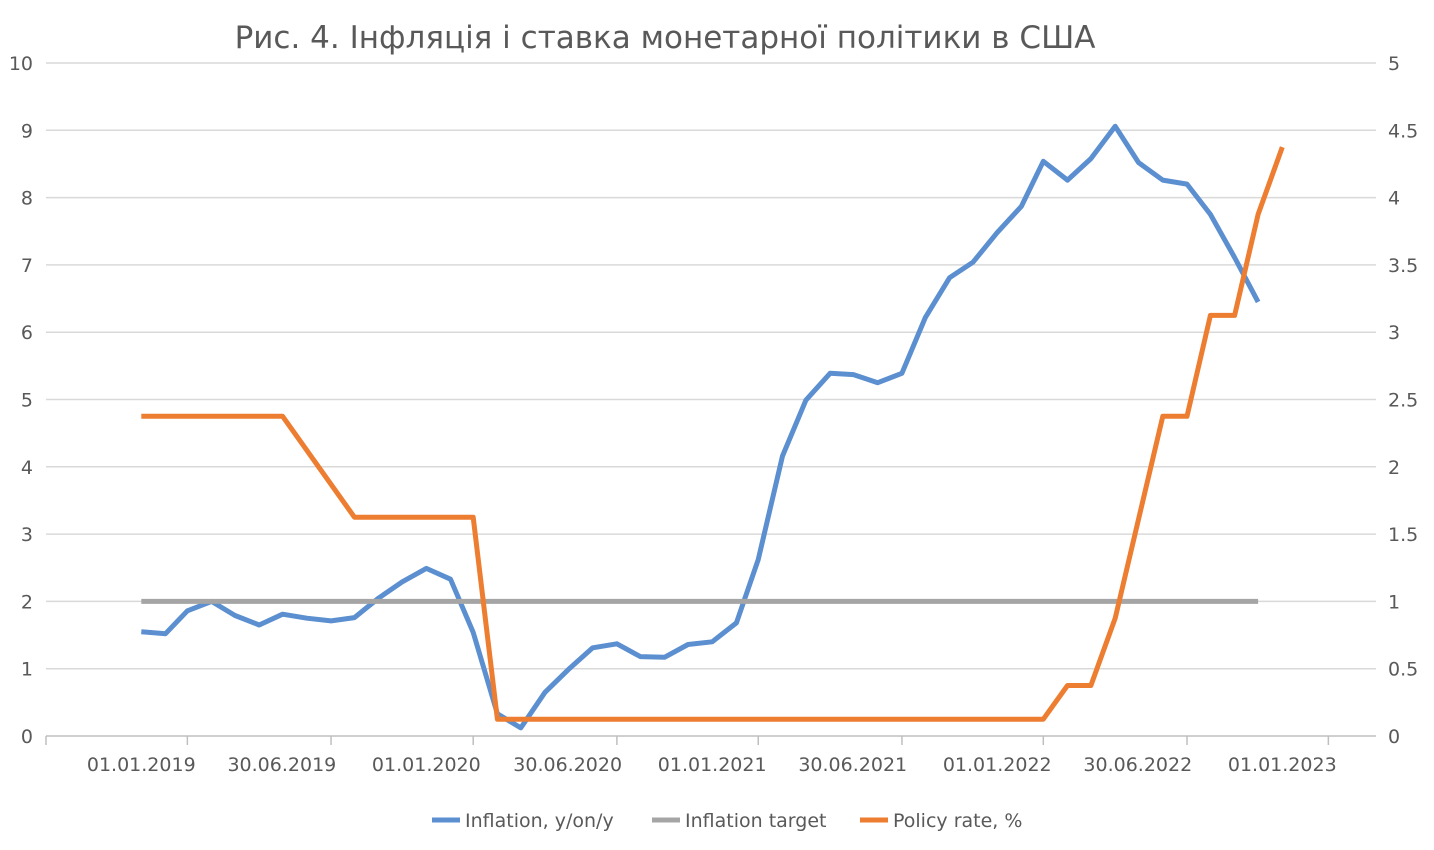 This screenshot has width=1434, height=850. Describe the element at coordinates (27, 737) in the screenshot. I see `left-tick-label-0: 0` at that location.